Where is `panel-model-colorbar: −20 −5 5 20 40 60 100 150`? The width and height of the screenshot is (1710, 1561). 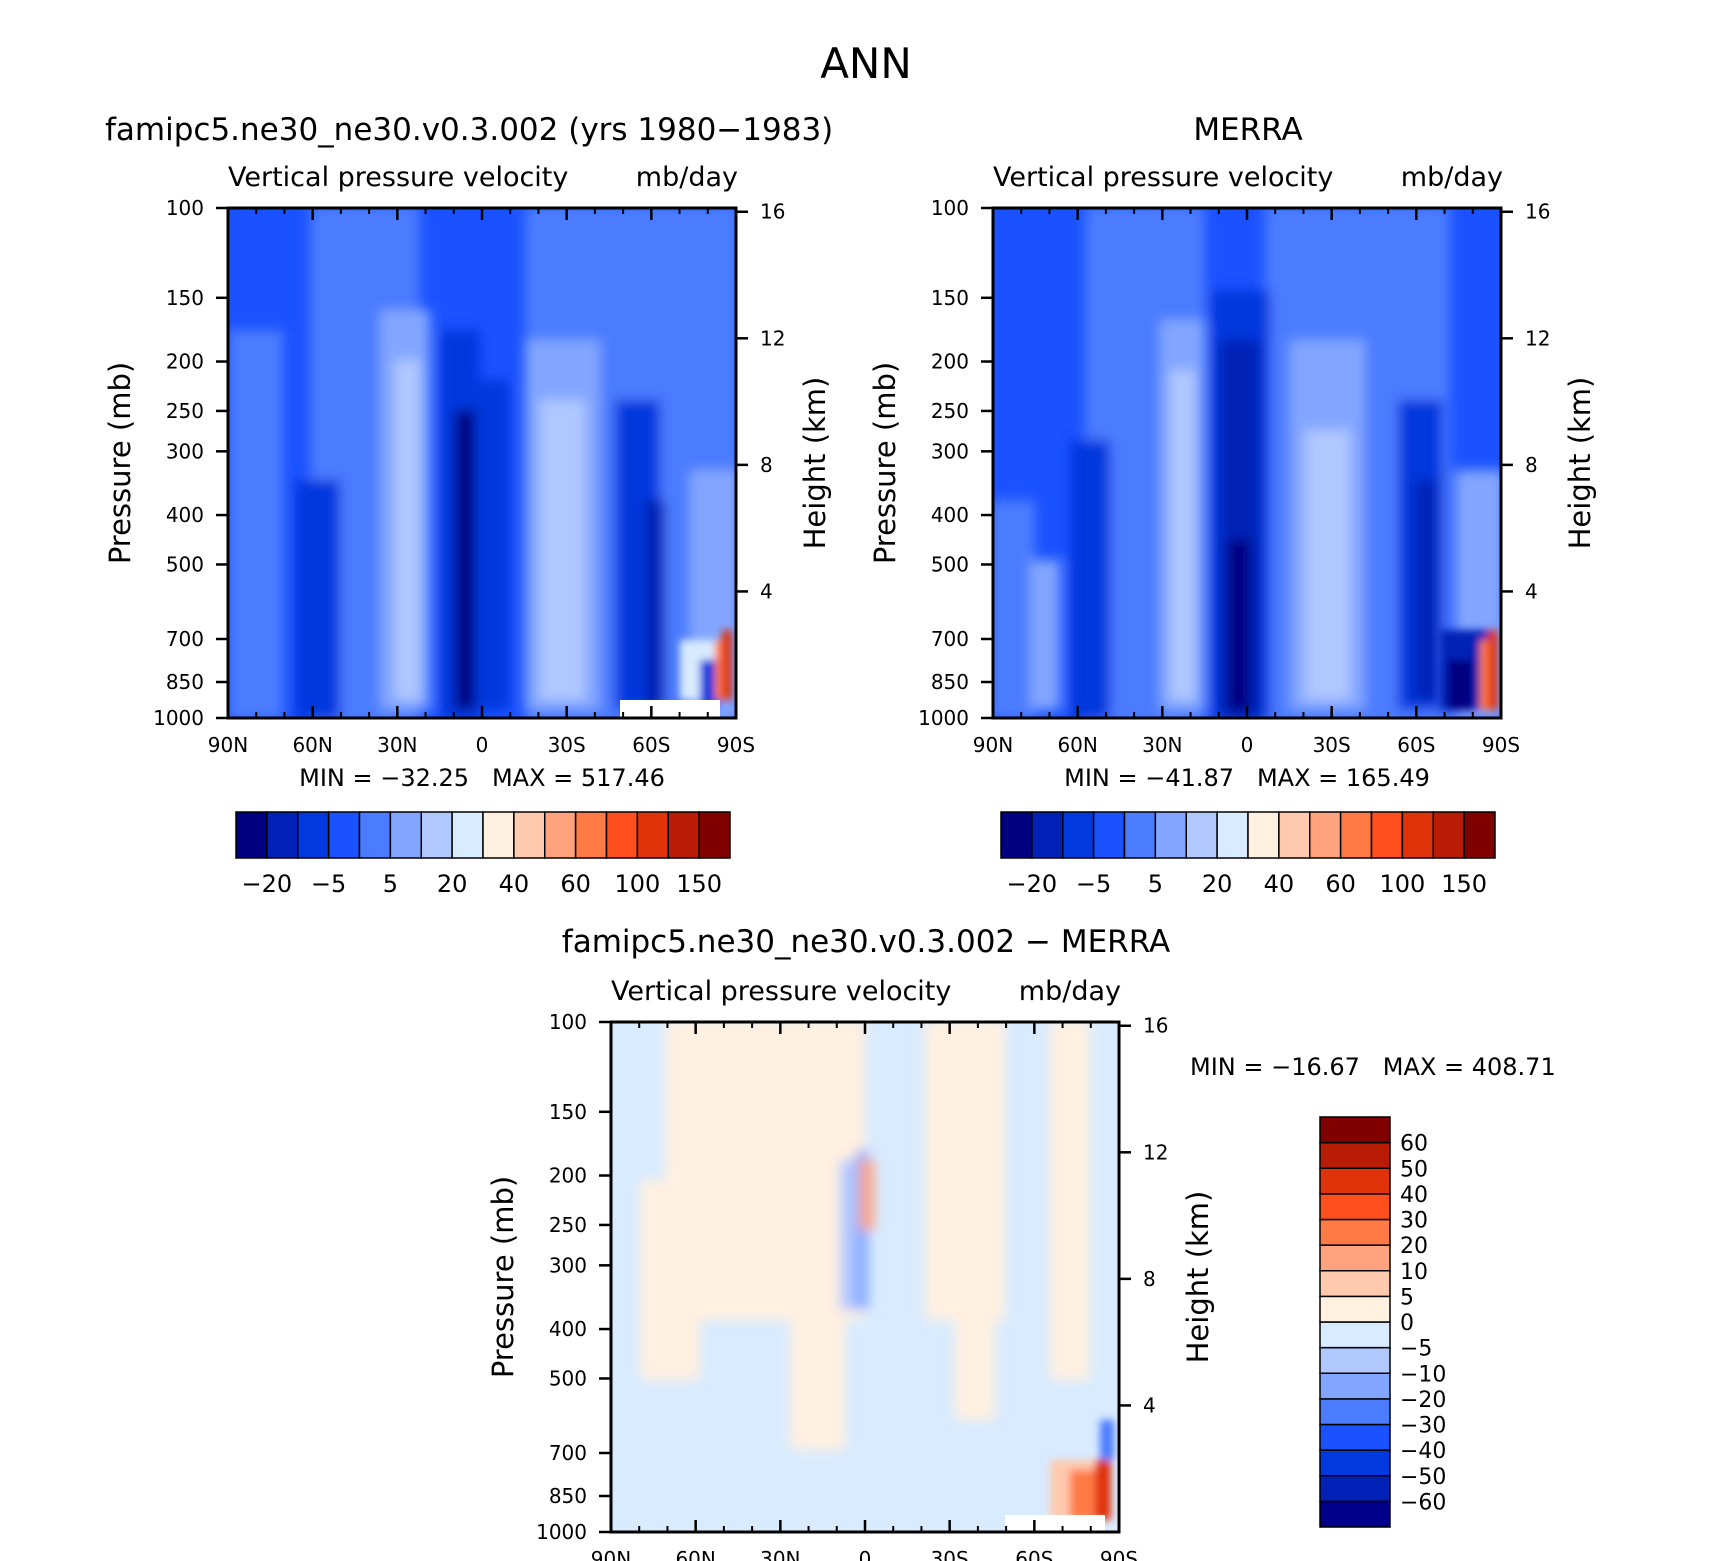 panel-model-colorbar: −20 −5 5 20 40 60 100 150 is located at coordinates (483, 854).